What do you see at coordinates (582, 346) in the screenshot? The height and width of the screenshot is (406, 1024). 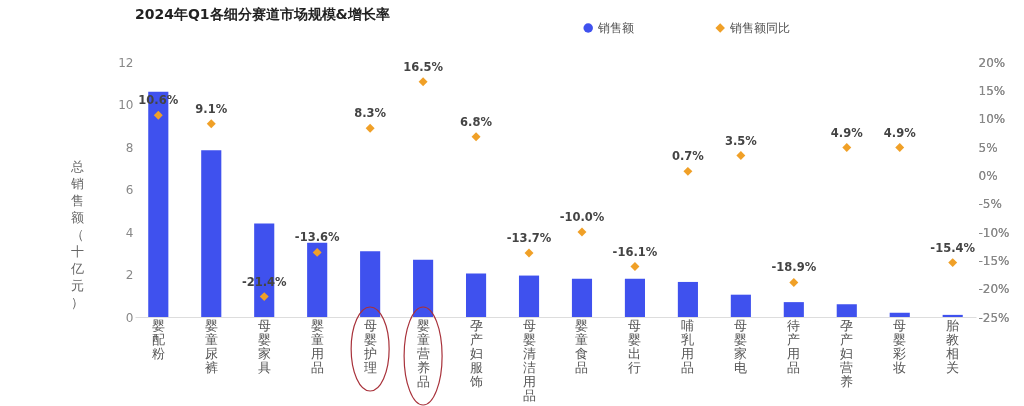 I see `x-tick-label: 婴童食品` at bounding box center [582, 346].